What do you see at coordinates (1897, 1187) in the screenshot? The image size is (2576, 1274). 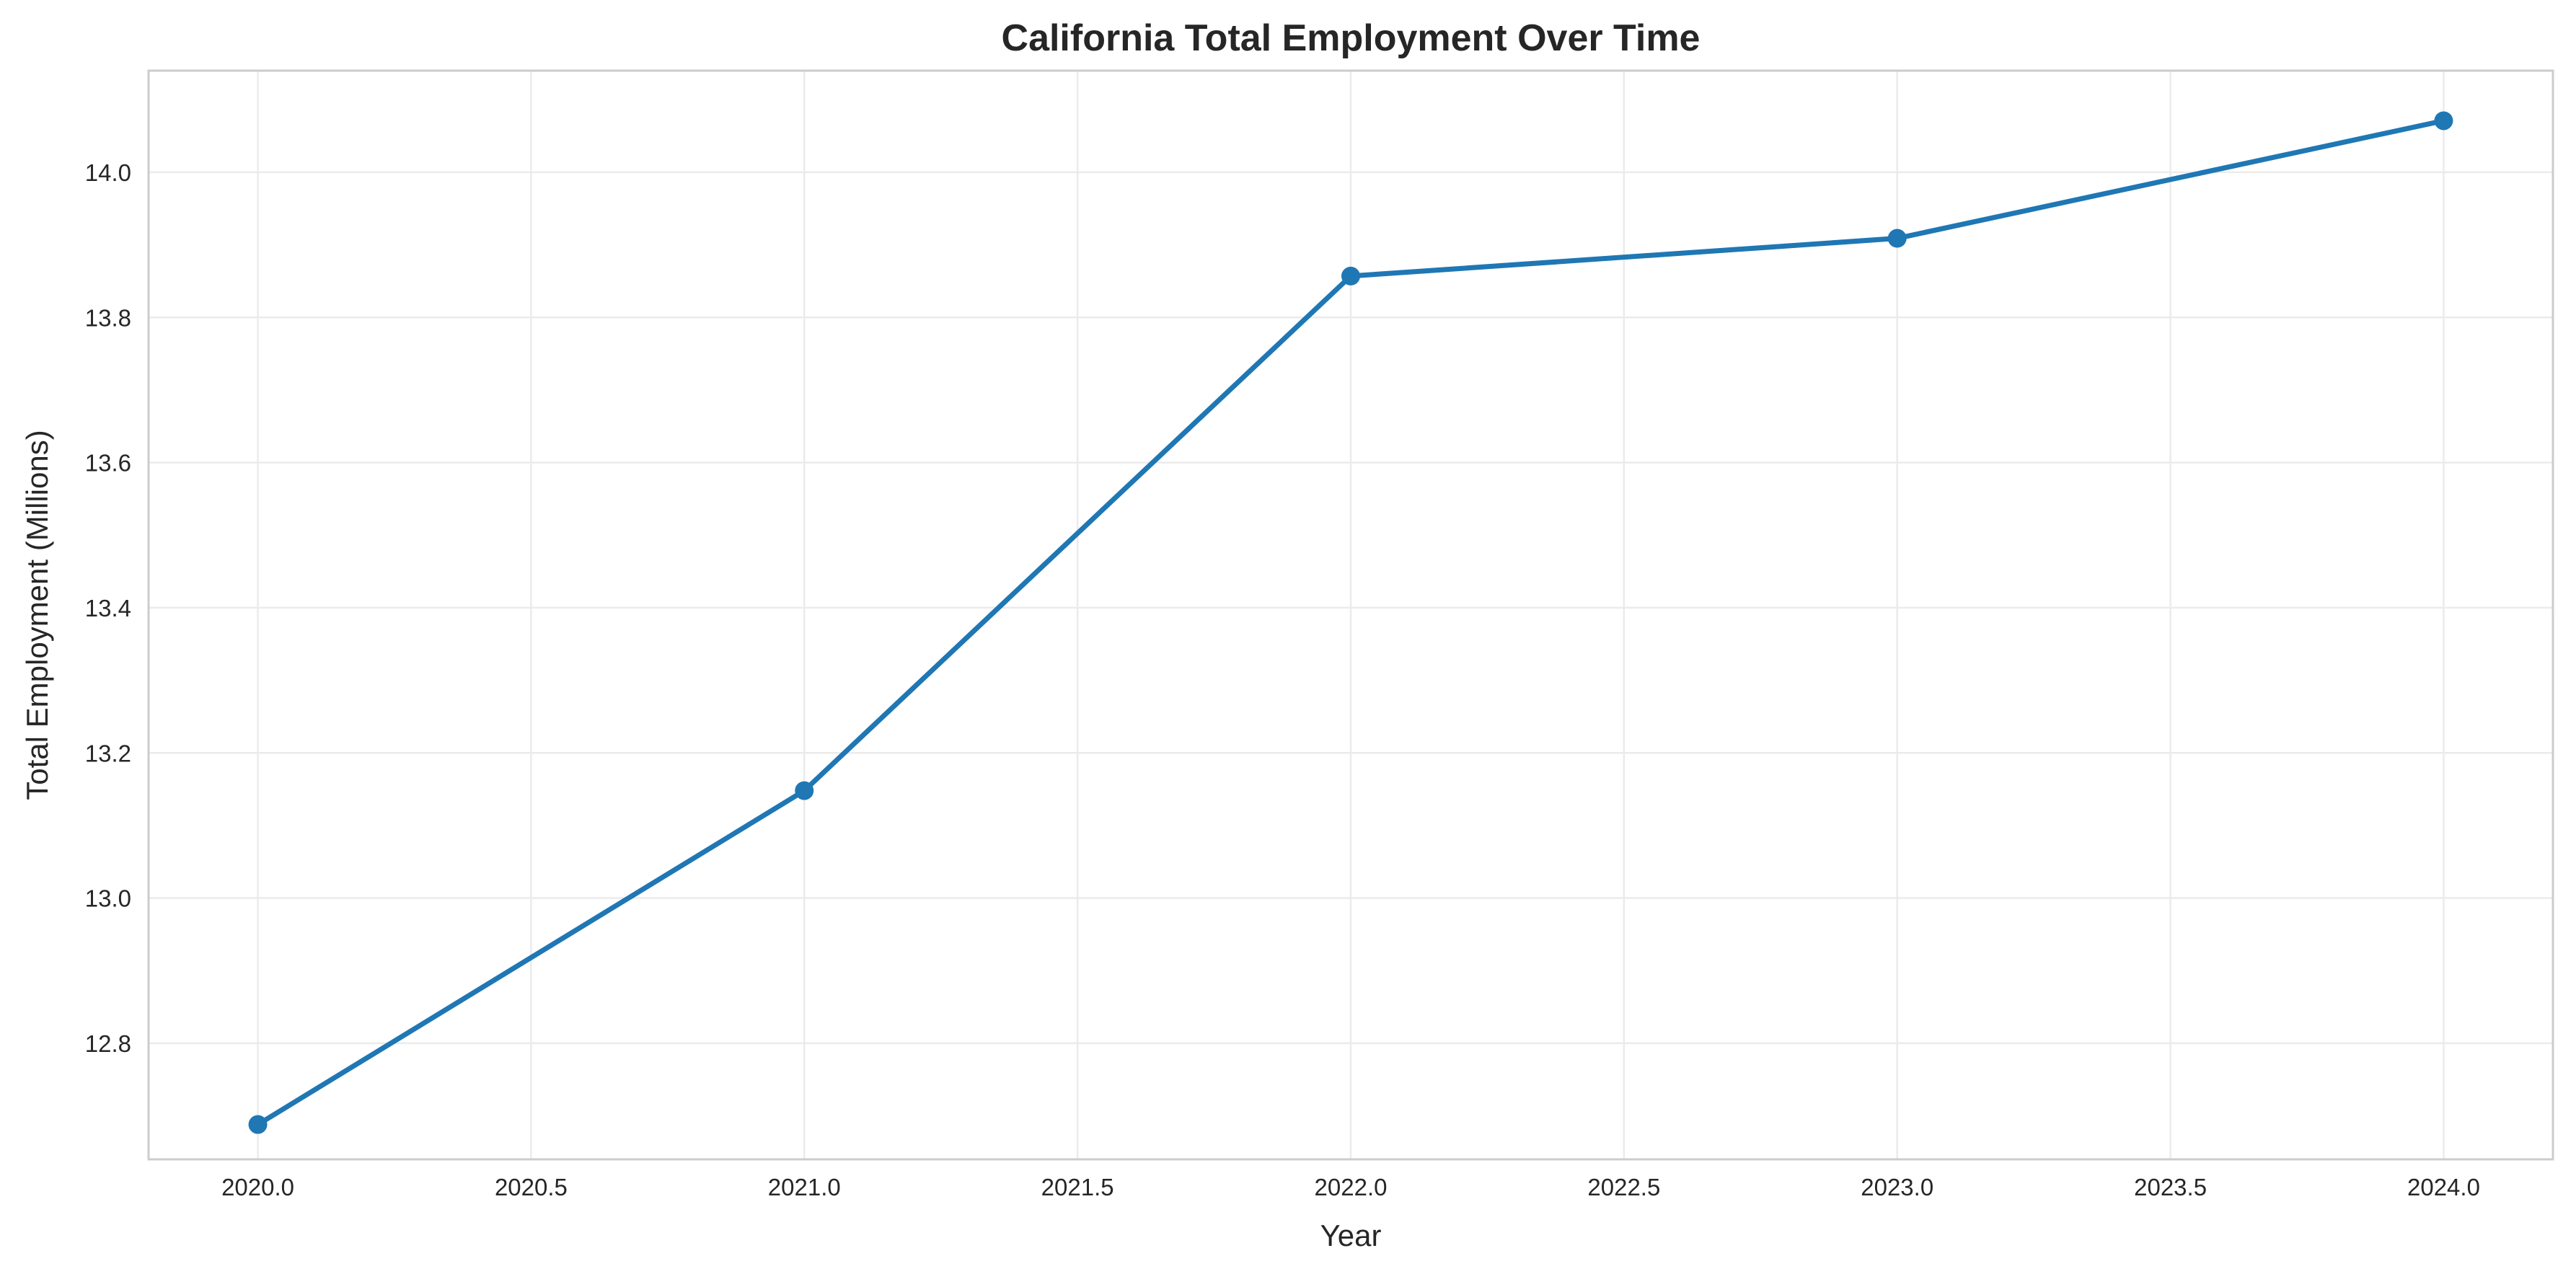 I see `x-tick-label: 2023.0` at bounding box center [1897, 1187].